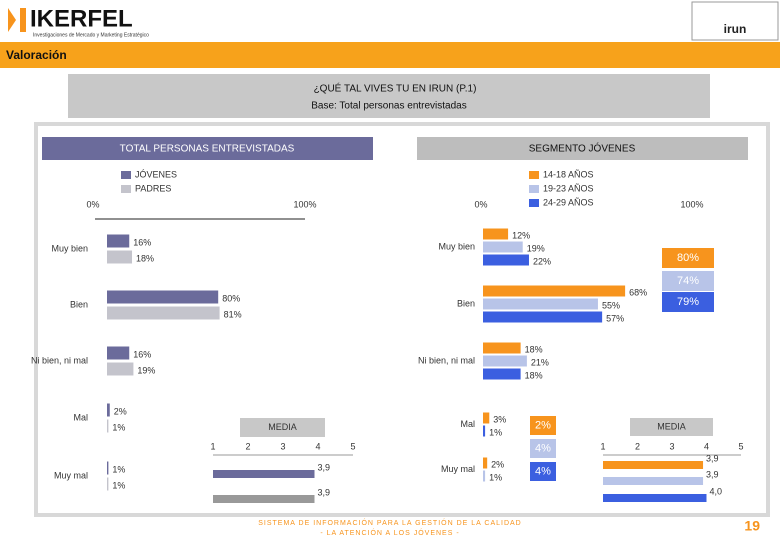 This screenshot has width=780, height=540. What do you see at coordinates (735, 21) in the screenshot?
I see `client-logo` at bounding box center [735, 21].